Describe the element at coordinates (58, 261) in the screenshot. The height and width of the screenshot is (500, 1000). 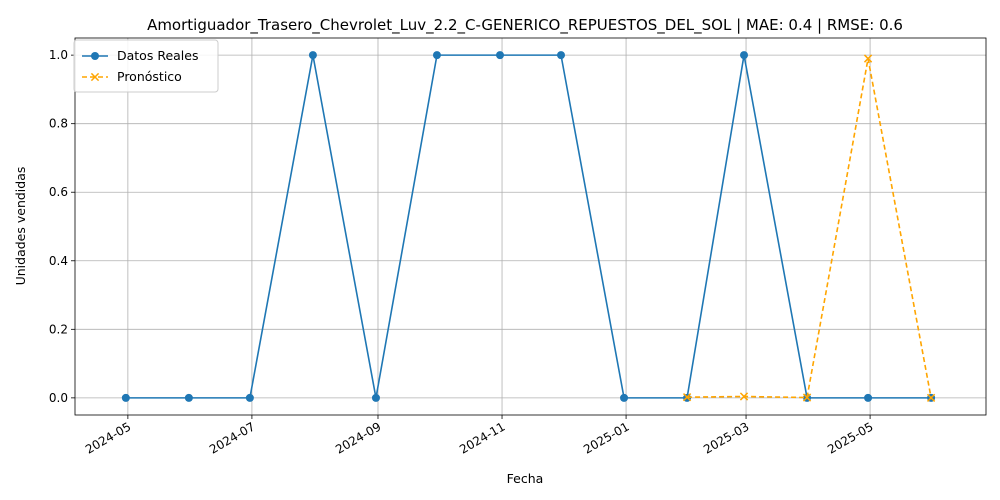
I see `y-tick-label: 0.4` at that location.